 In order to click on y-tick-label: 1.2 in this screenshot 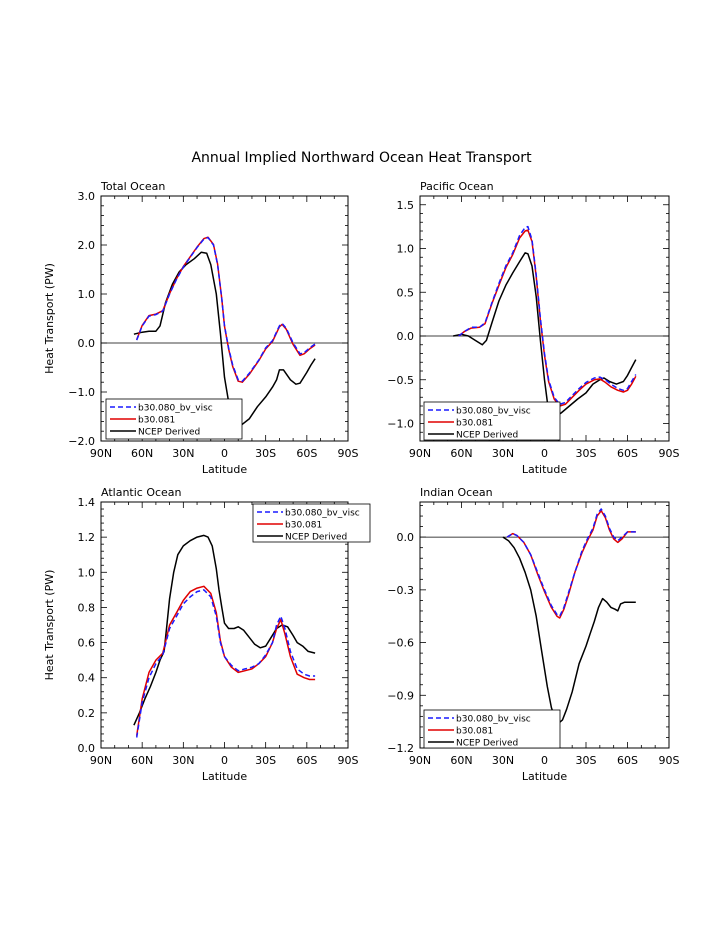, I will do `click(87, 537)`.